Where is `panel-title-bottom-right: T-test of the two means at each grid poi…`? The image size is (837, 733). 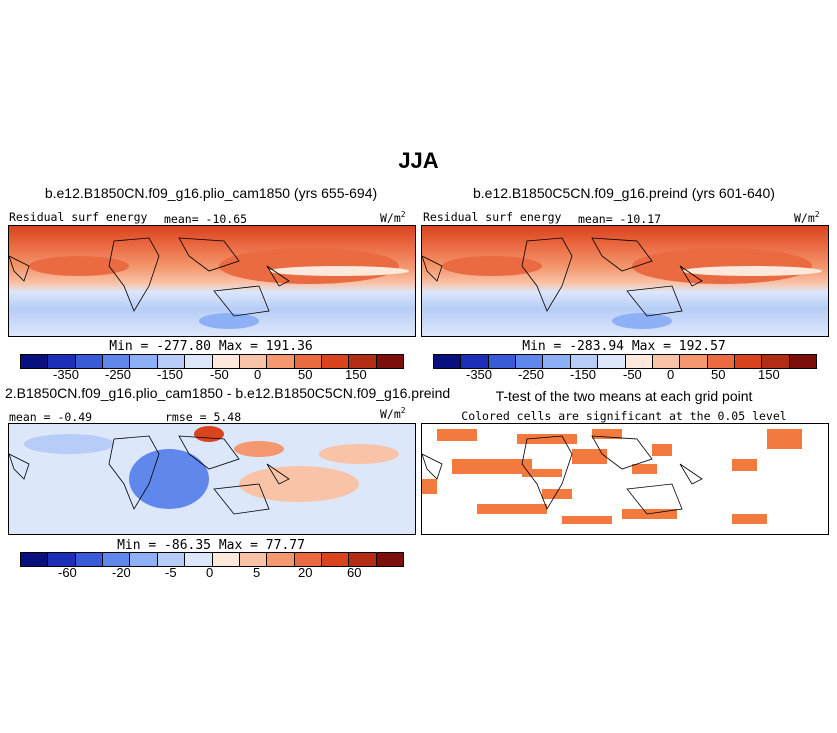
panel-title-bottom-right: T-test of the two means at each grid poi… is located at coordinates (624, 396).